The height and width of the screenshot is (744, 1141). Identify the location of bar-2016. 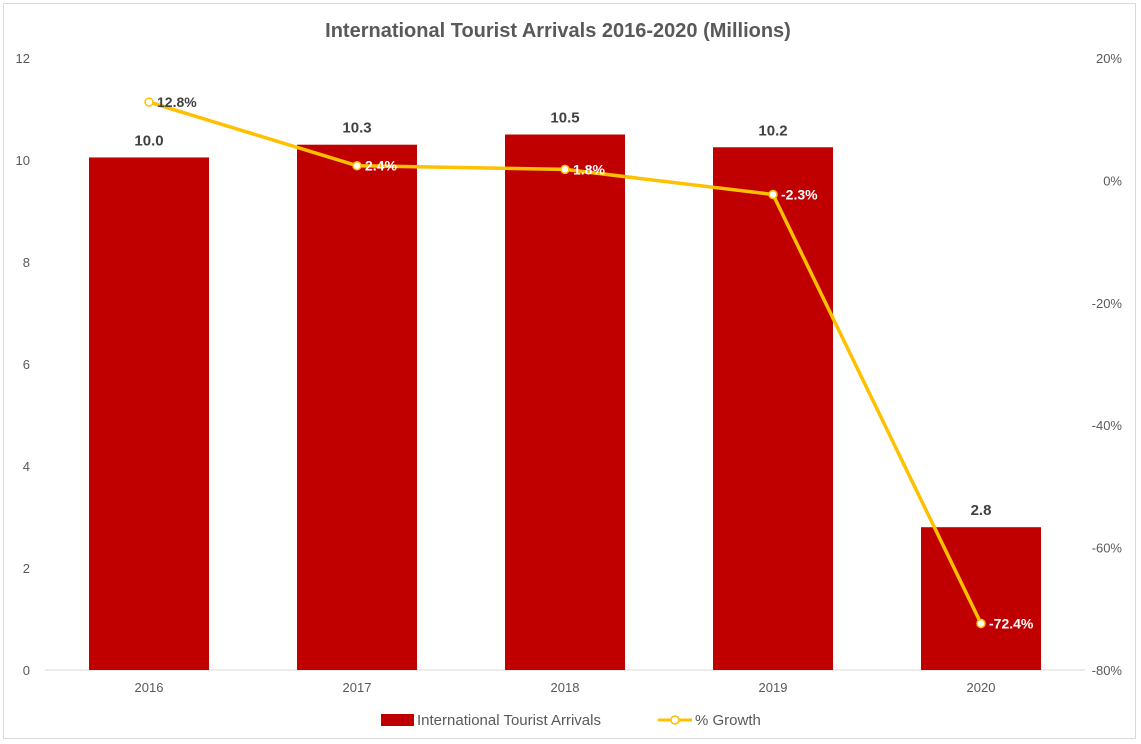
(149, 413).